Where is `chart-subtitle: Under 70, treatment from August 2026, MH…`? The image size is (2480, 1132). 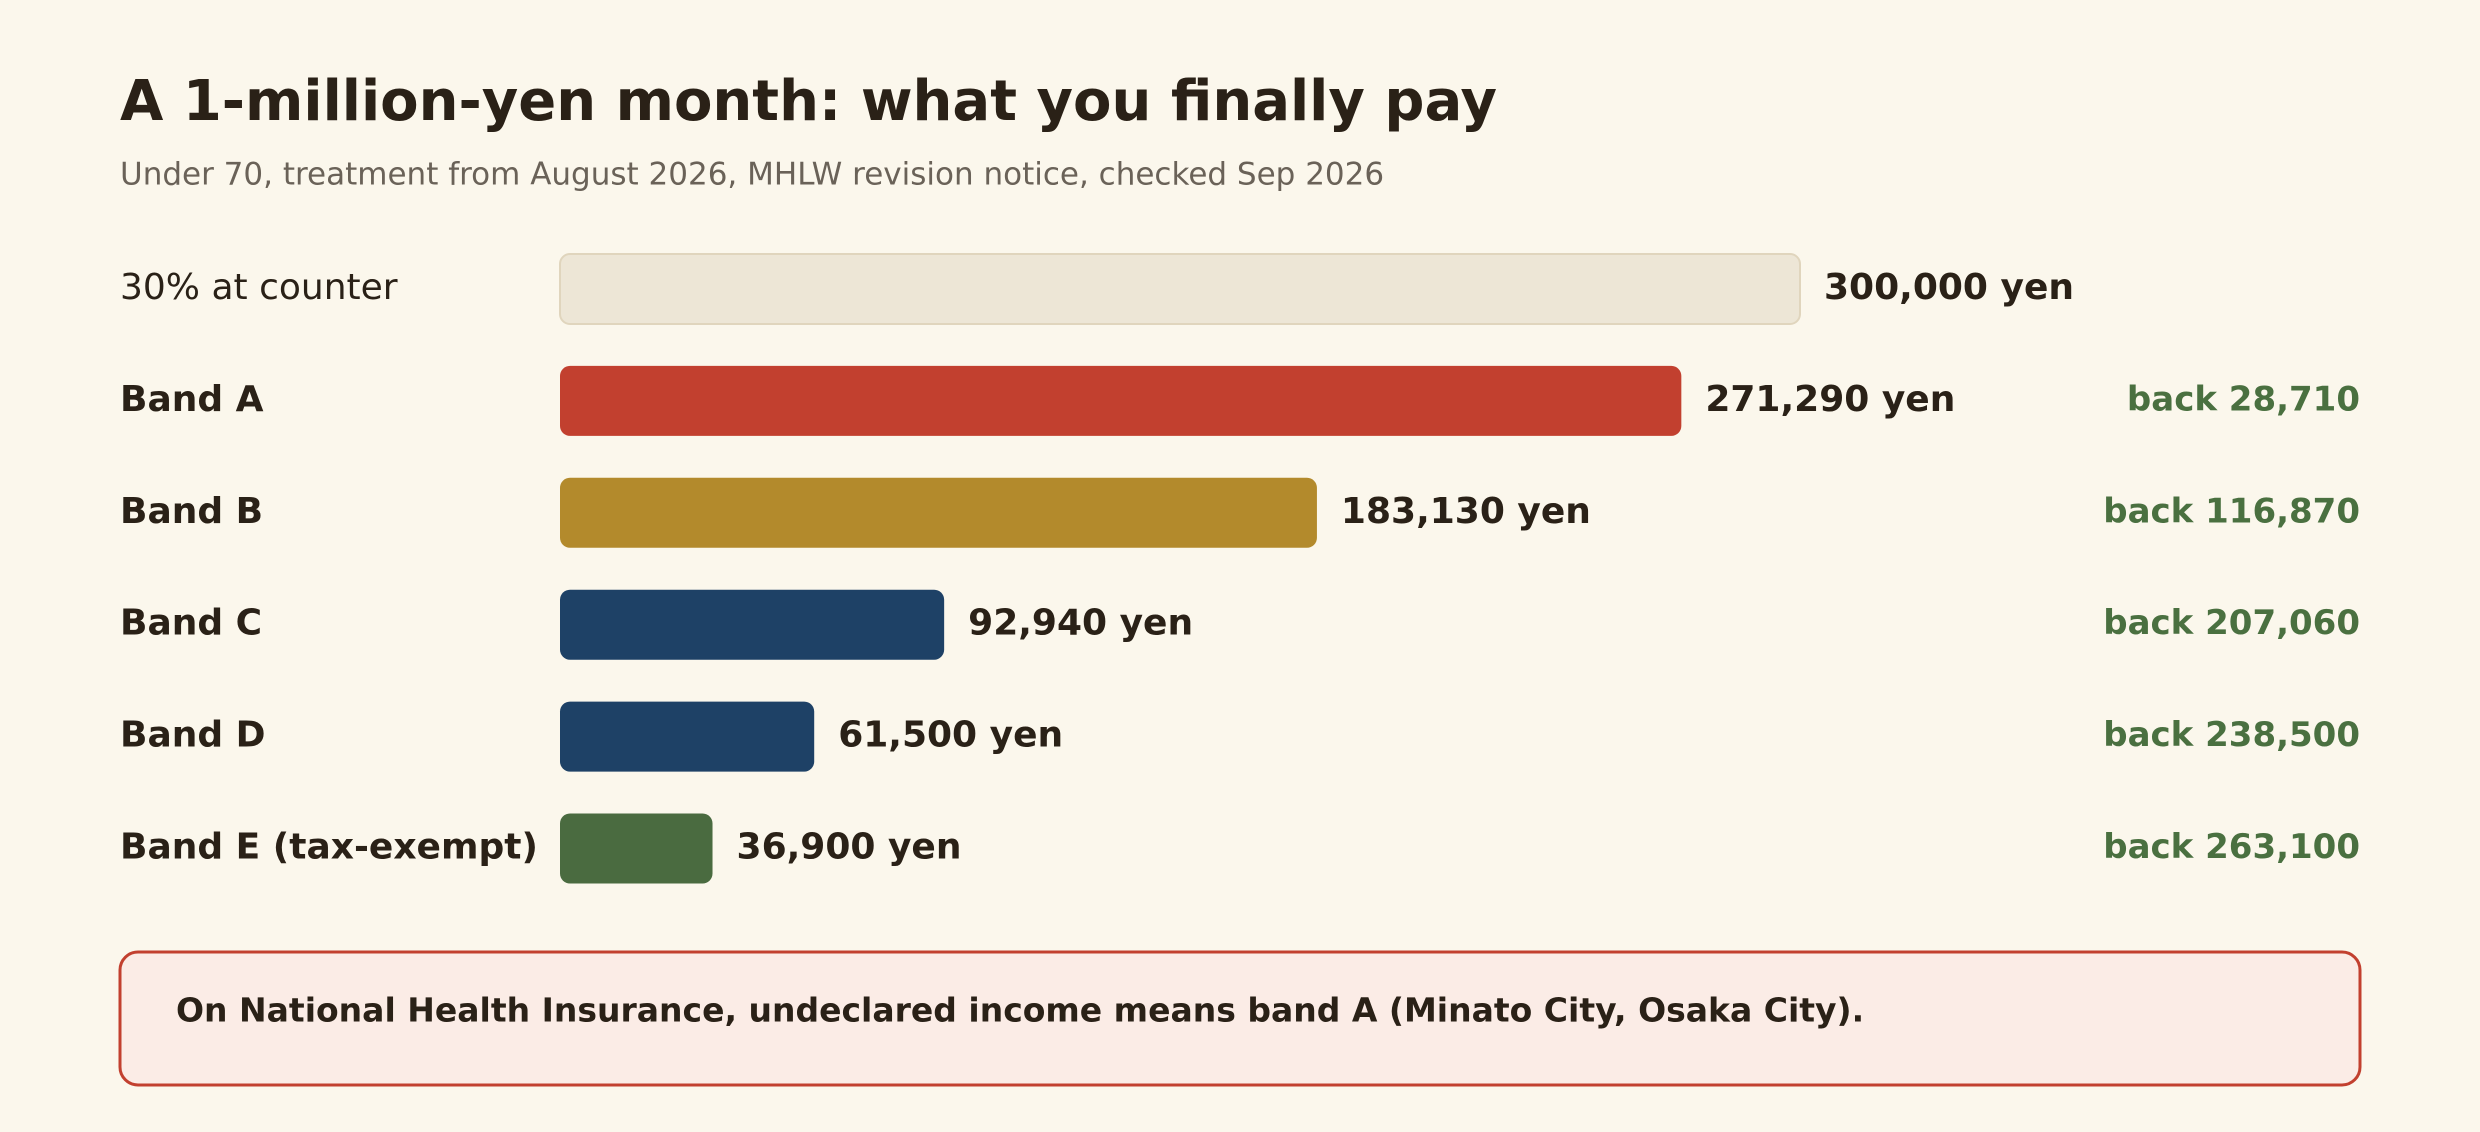
chart-subtitle: Under 70, treatment from August 2026, MH… is located at coordinates (752, 175).